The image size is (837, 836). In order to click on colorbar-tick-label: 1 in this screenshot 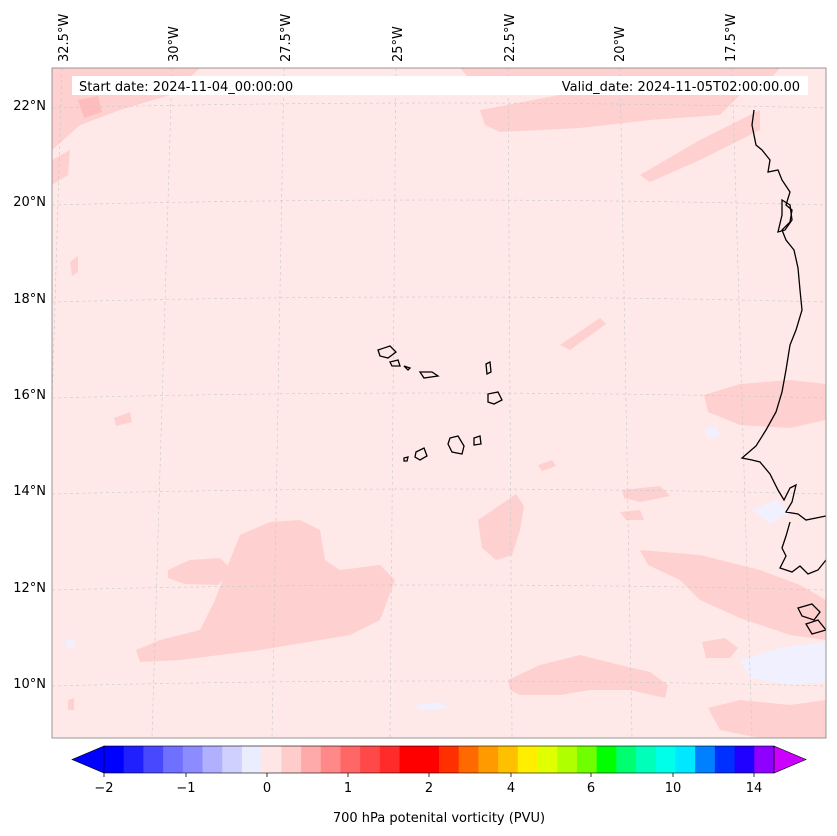, I will do `click(348, 788)`.